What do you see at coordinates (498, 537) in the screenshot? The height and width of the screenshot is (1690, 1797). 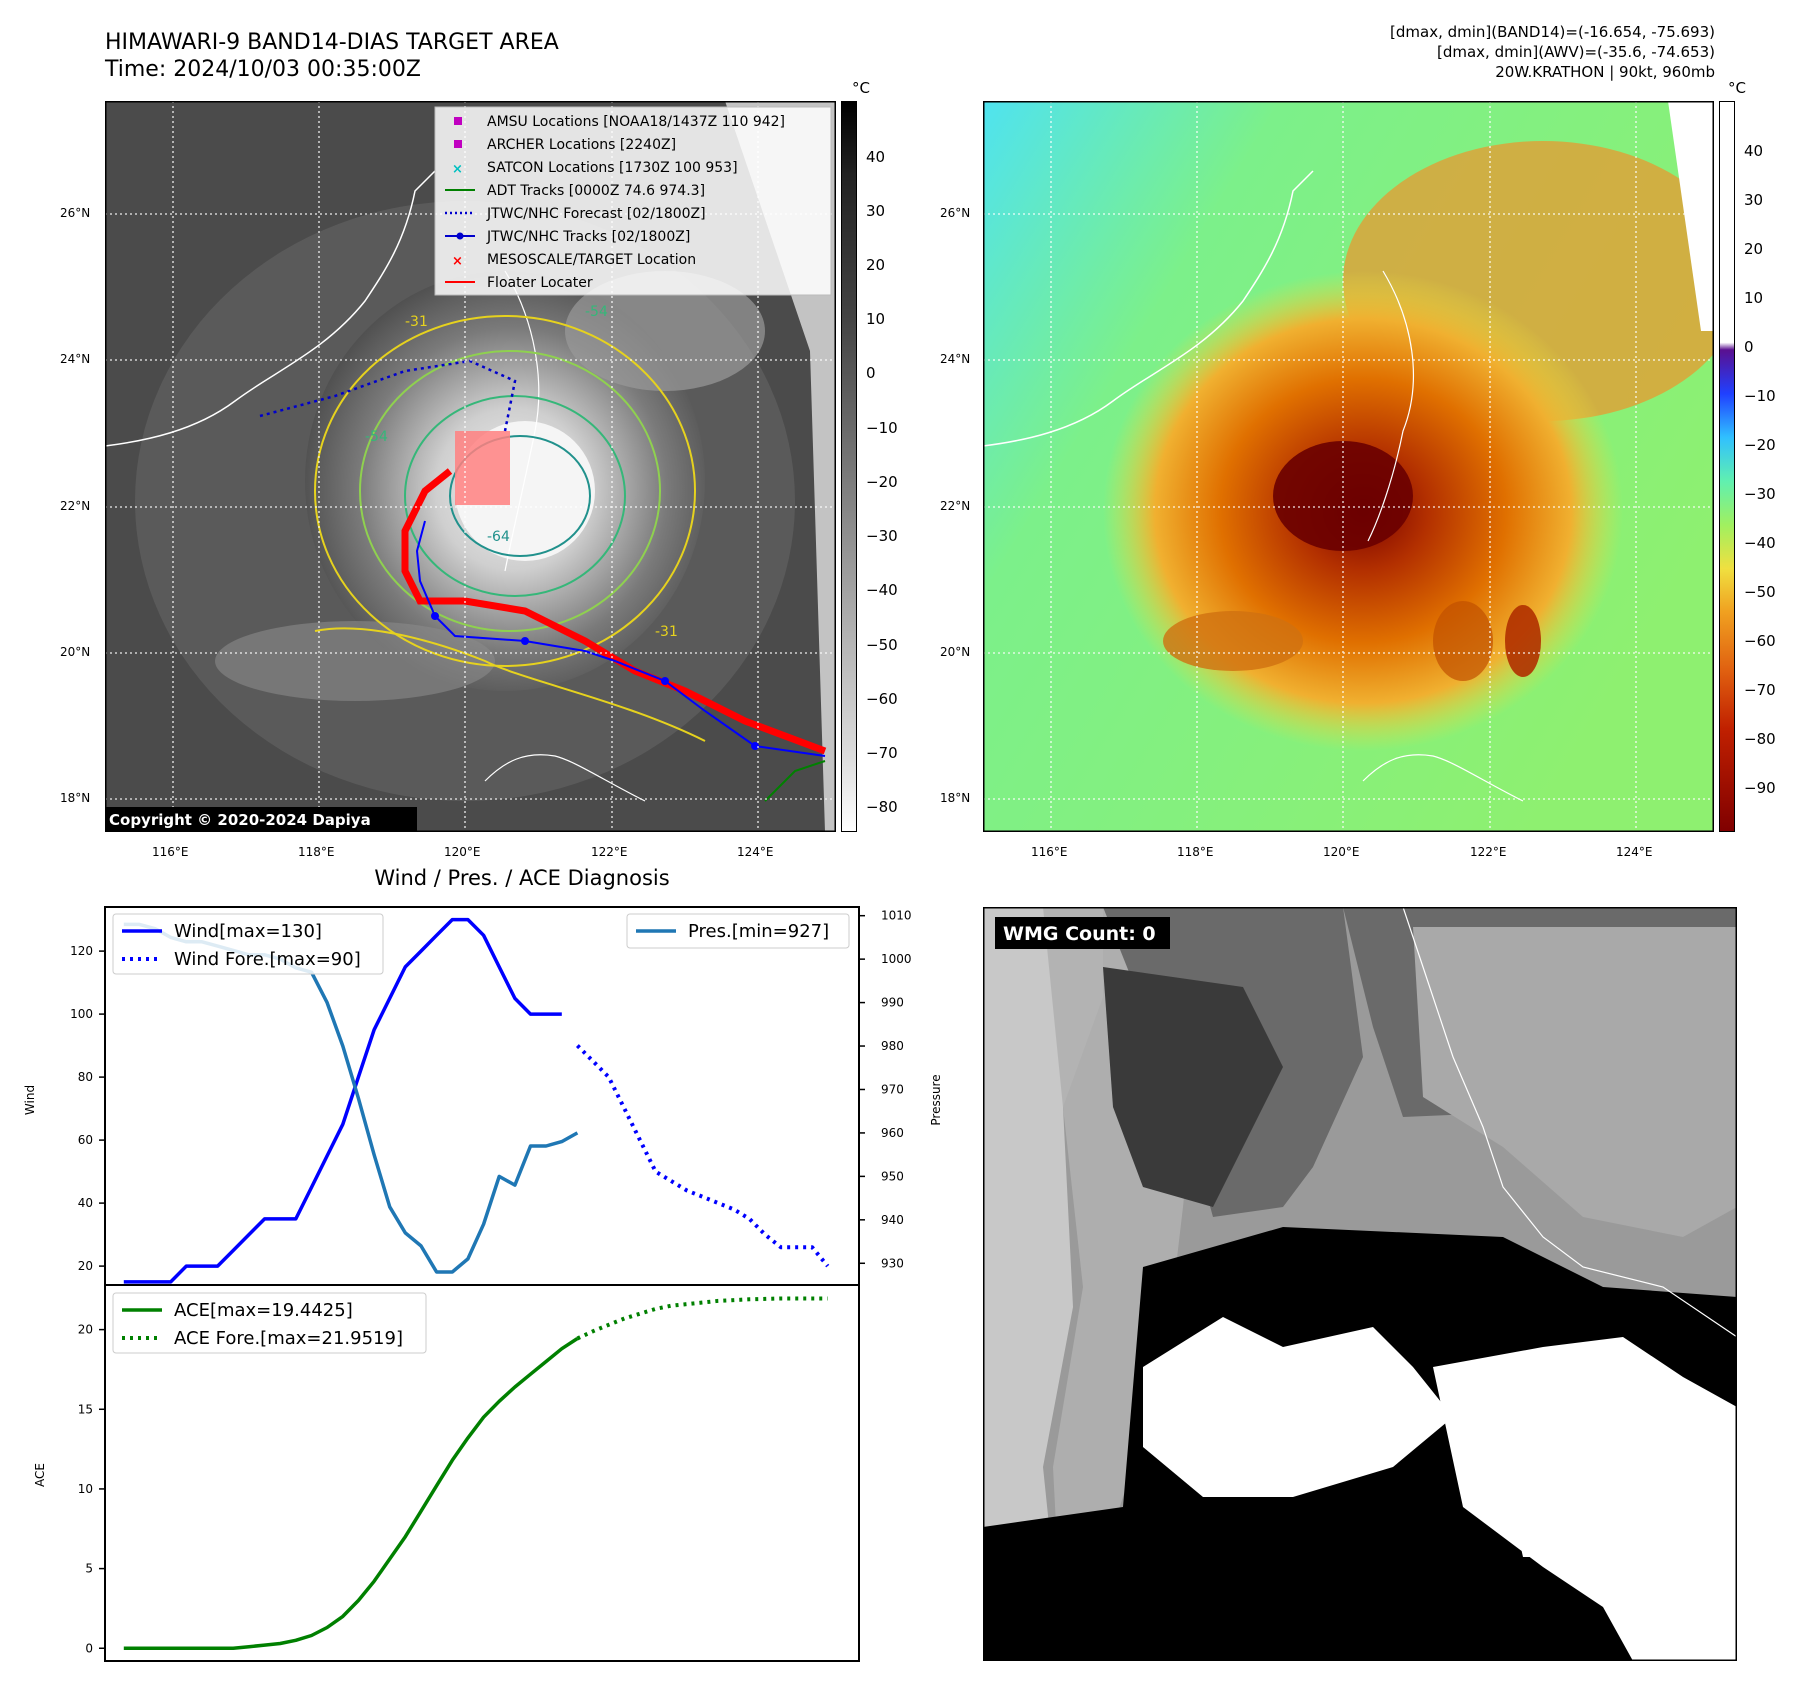 I see `contour-label: -64` at bounding box center [498, 537].